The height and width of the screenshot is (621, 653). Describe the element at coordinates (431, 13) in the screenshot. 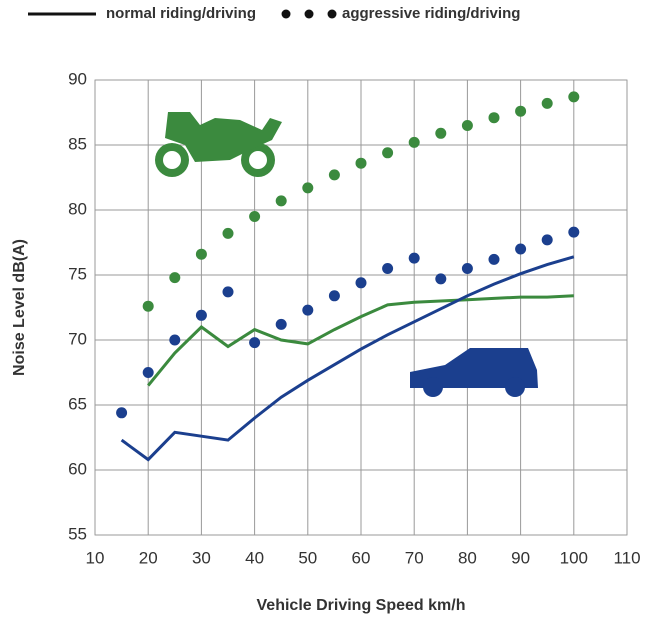

I see `legend-label: aggressive riding/driving` at that location.